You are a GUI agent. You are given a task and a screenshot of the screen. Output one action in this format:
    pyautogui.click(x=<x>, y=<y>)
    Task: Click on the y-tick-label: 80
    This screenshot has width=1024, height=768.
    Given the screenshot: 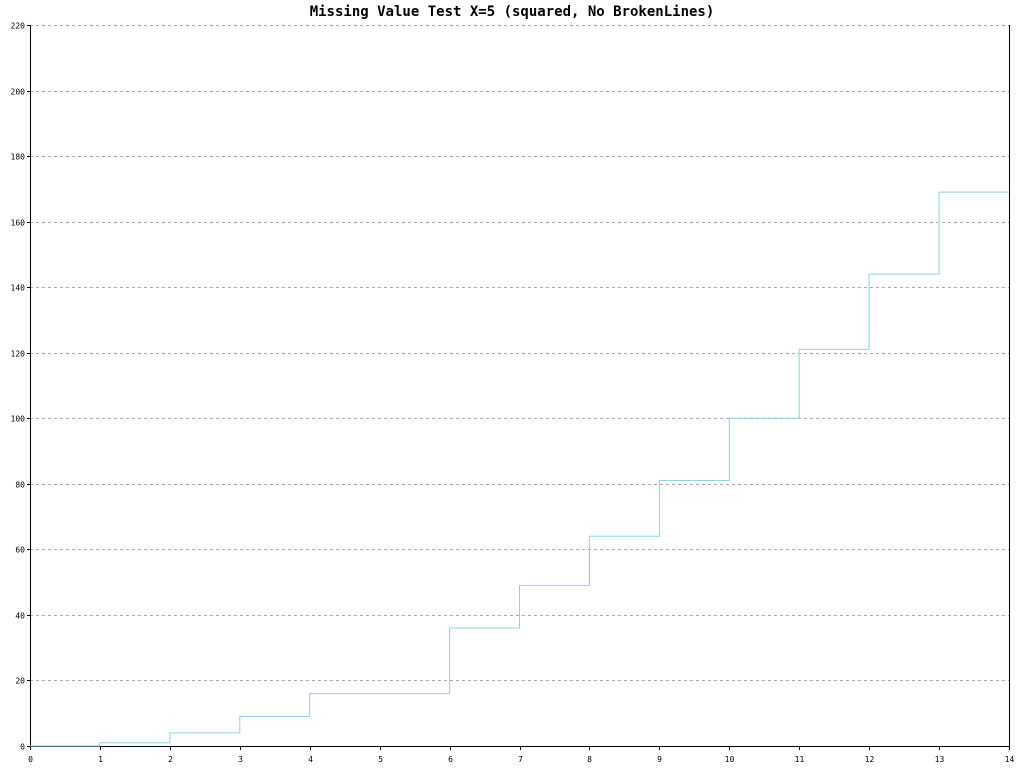 What is the action you would take?
    pyautogui.click(x=20, y=485)
    